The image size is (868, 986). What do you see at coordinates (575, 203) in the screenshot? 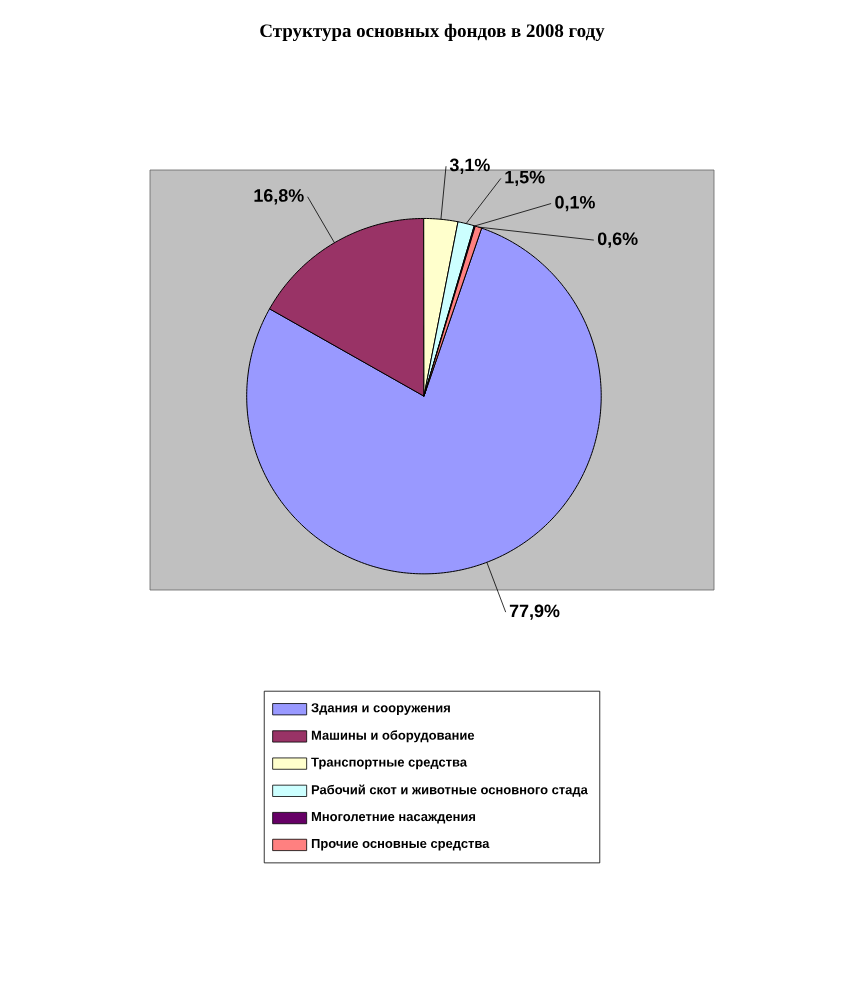
I see `data-label: 0,1%` at bounding box center [575, 203].